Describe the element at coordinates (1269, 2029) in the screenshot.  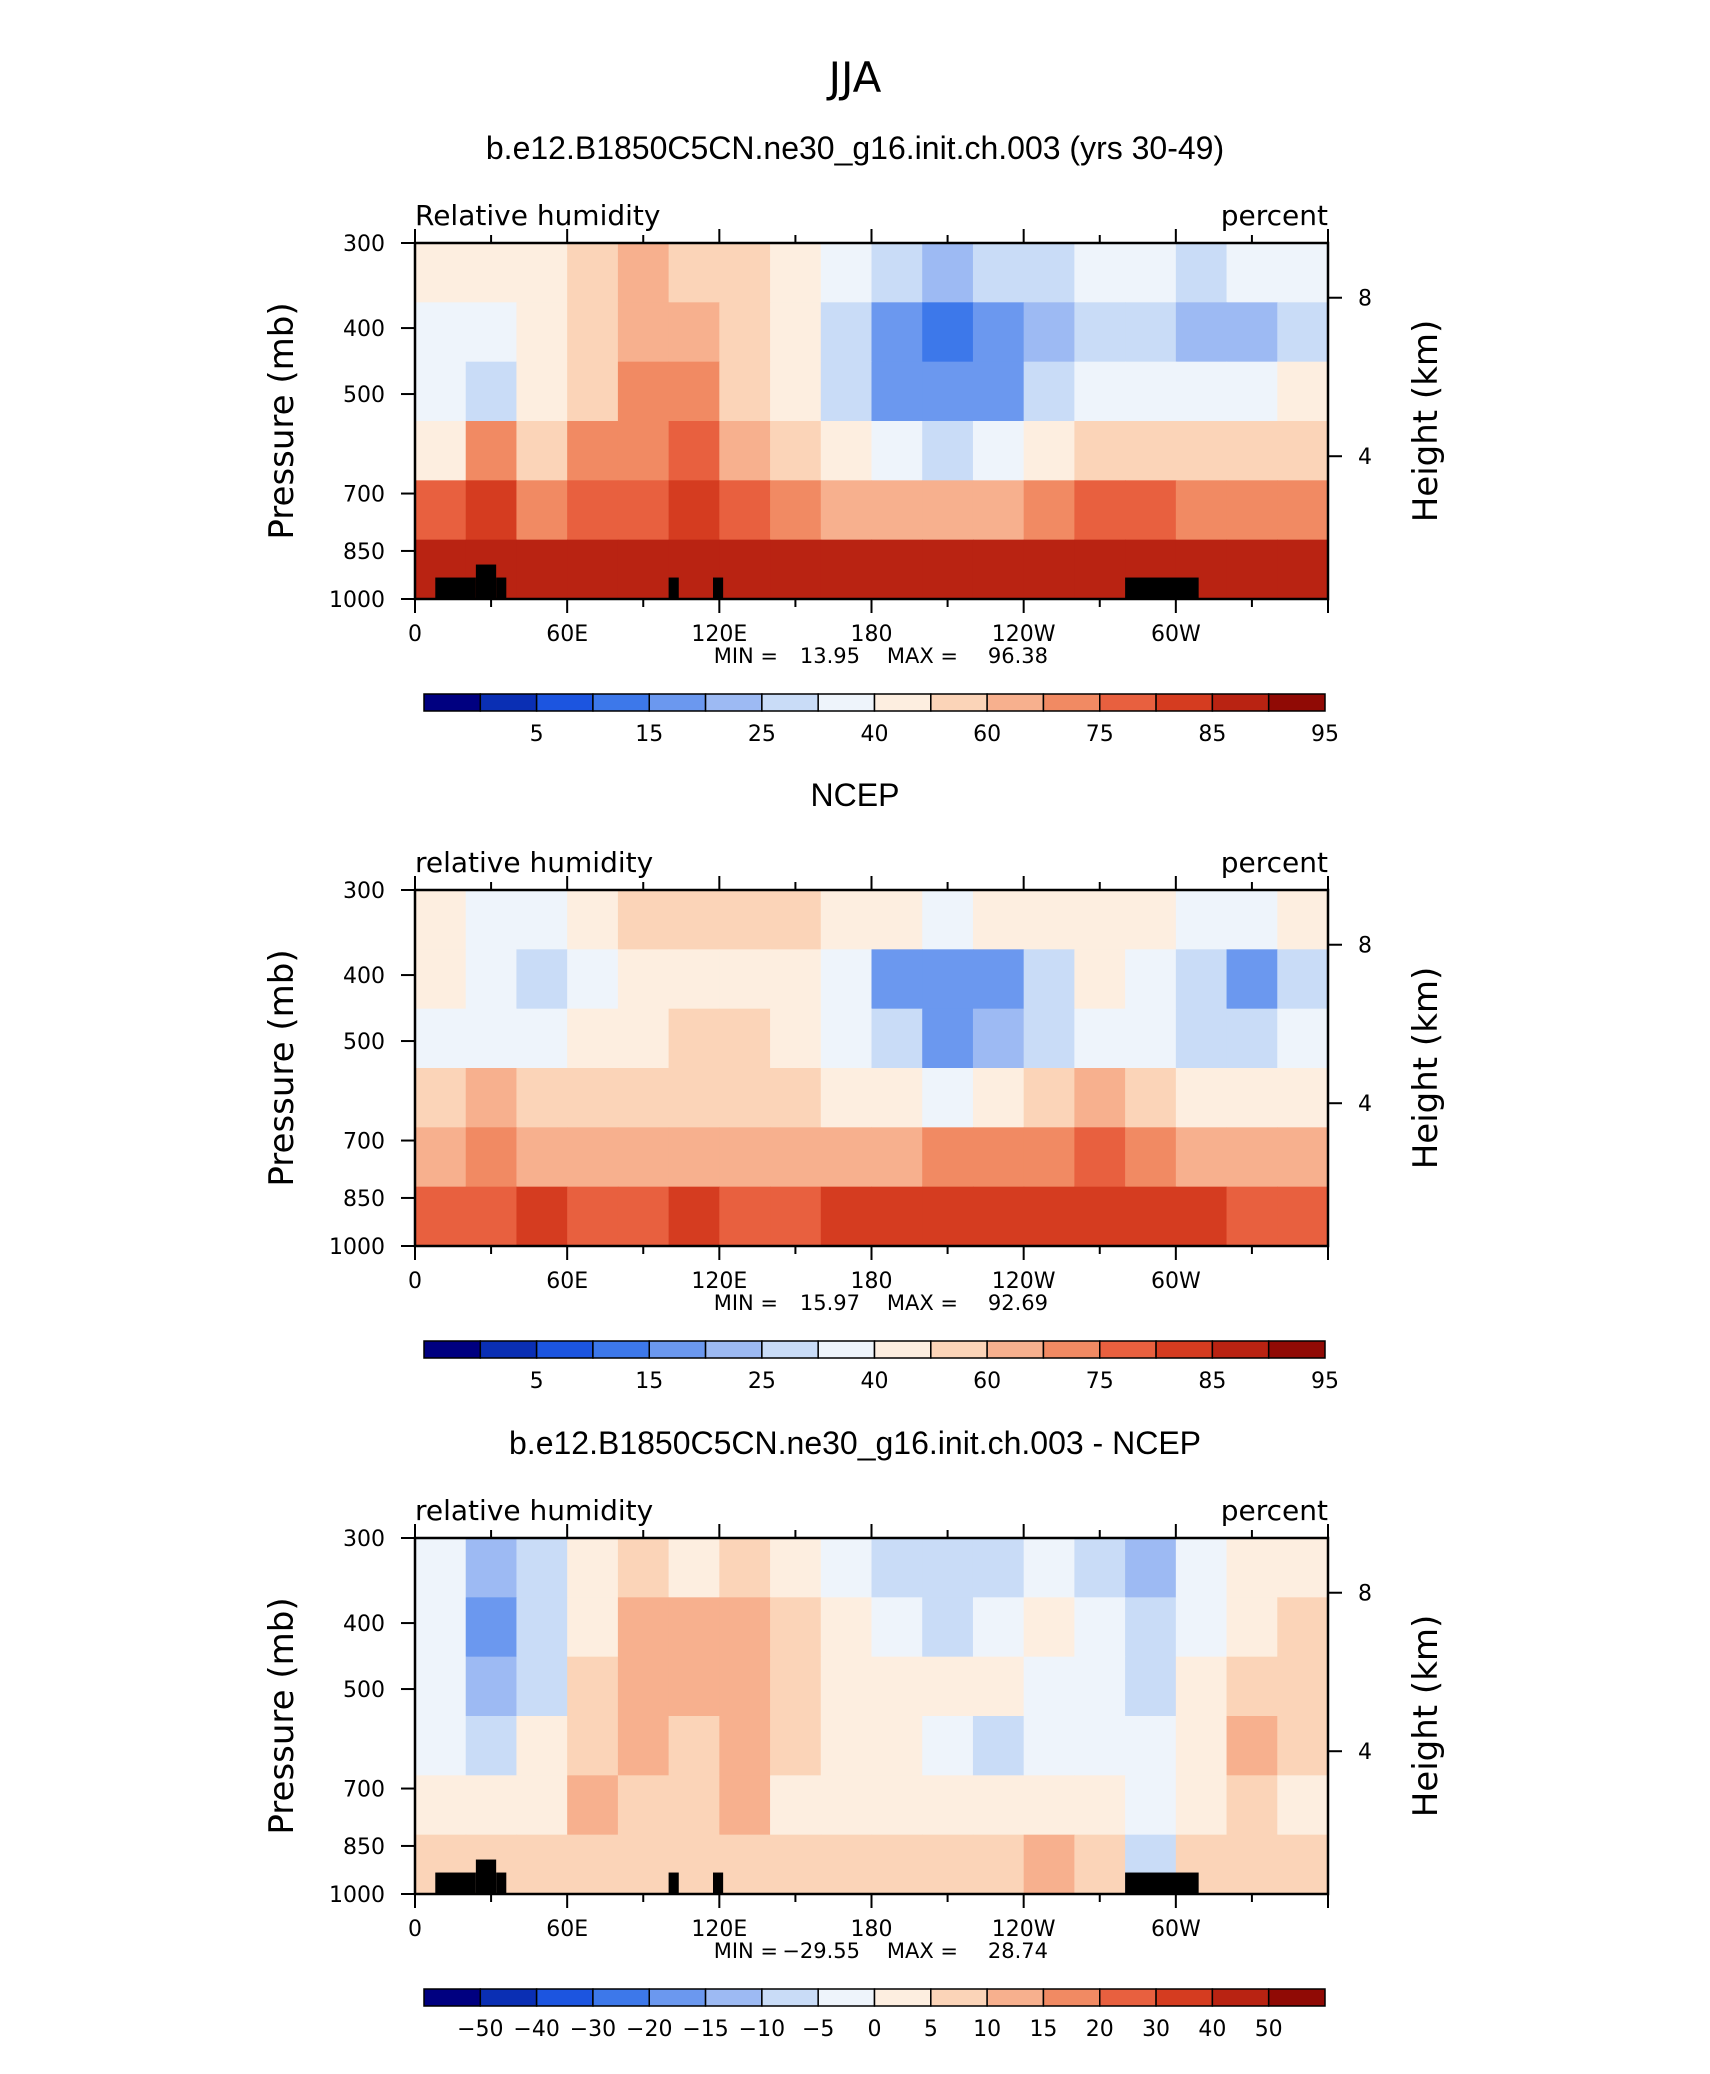
I see `colorbar-label: 50` at that location.